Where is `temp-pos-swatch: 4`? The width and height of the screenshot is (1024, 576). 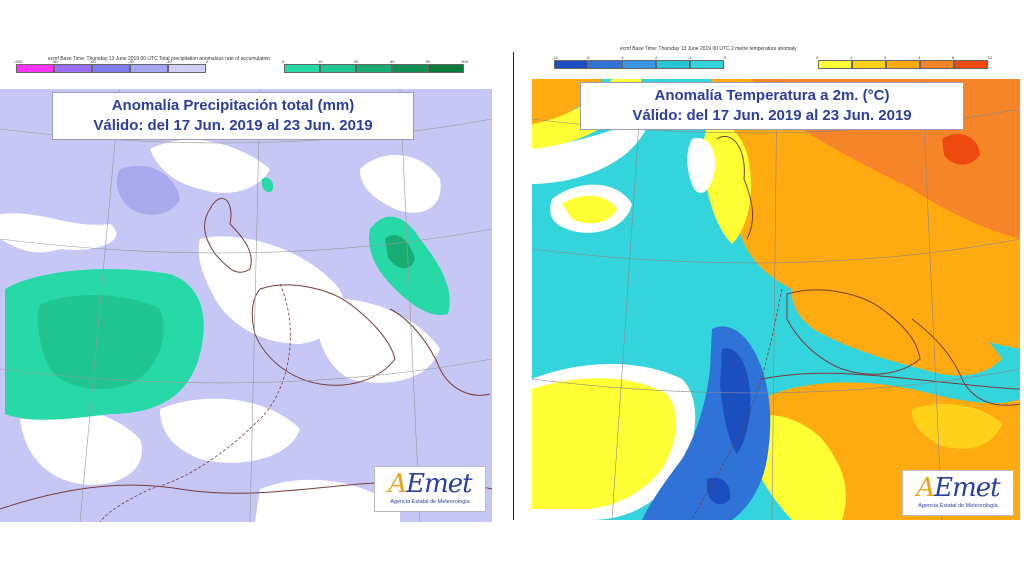 temp-pos-swatch: 4 is located at coordinates (936, 62).